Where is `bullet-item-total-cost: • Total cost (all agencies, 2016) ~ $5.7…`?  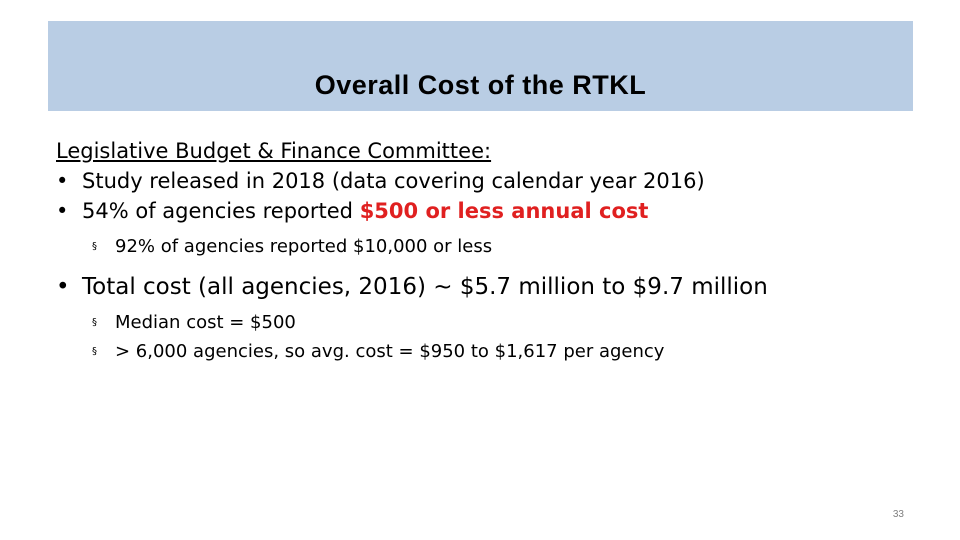 bullet-item-total-cost: • Total cost (all agencies, 2016) ~ $5.7… is located at coordinates (491, 287).